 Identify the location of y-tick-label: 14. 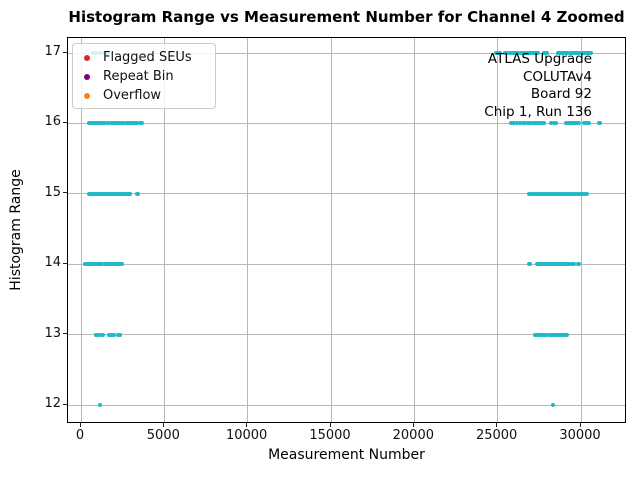
(52, 263).